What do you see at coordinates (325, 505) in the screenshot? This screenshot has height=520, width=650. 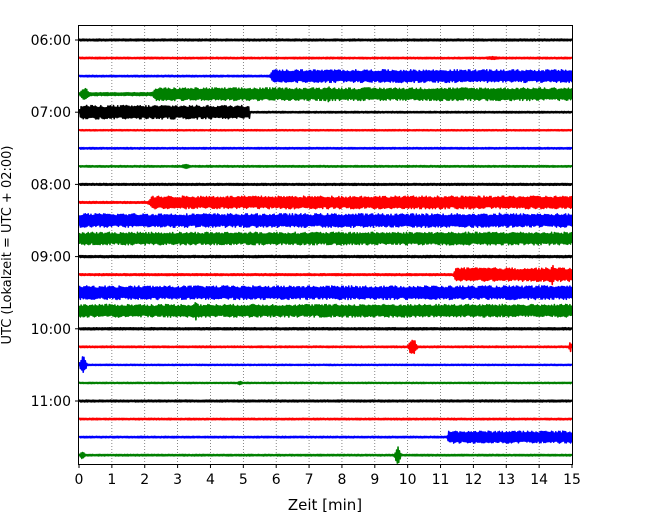 I see `x-axis-label: Zeit [min]` at bounding box center [325, 505].